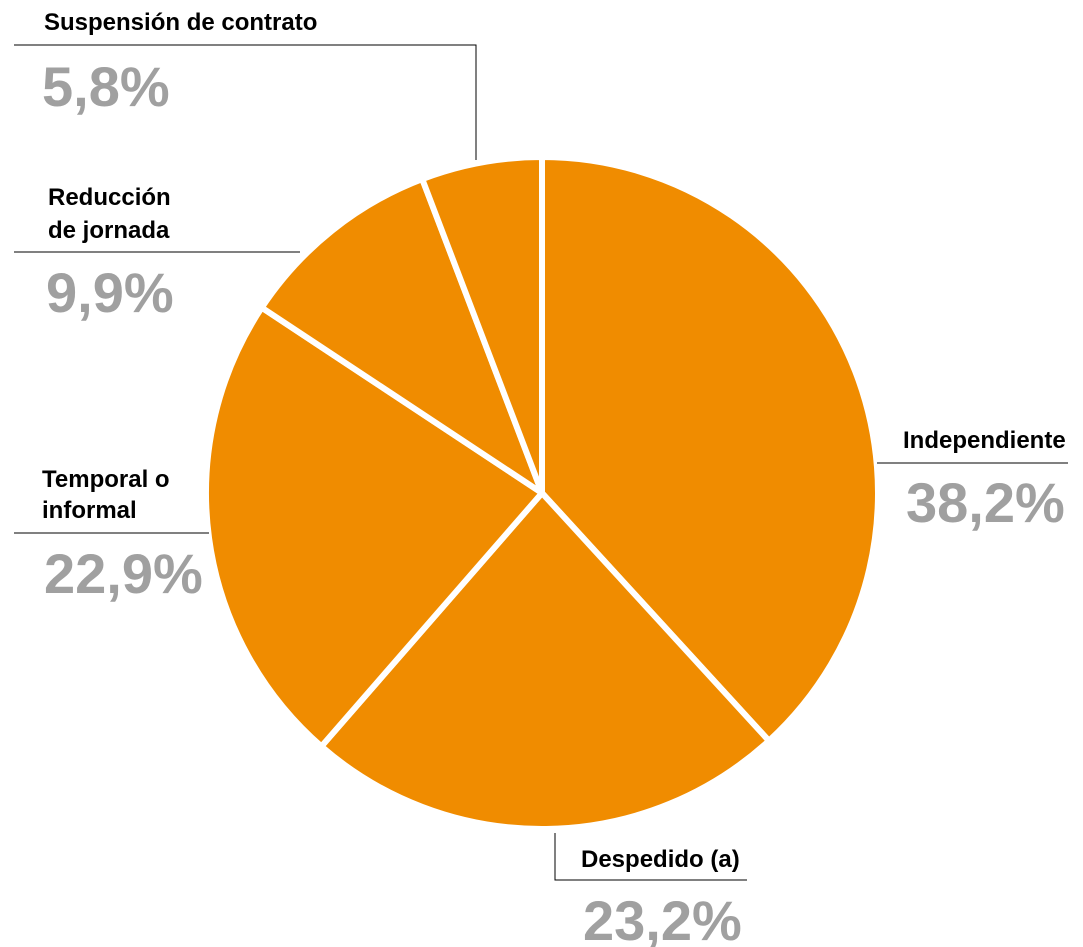 This screenshot has height=947, width=1083. Describe the element at coordinates (662, 918) in the screenshot. I see `slice-value-despedido: 23,2%` at that location.